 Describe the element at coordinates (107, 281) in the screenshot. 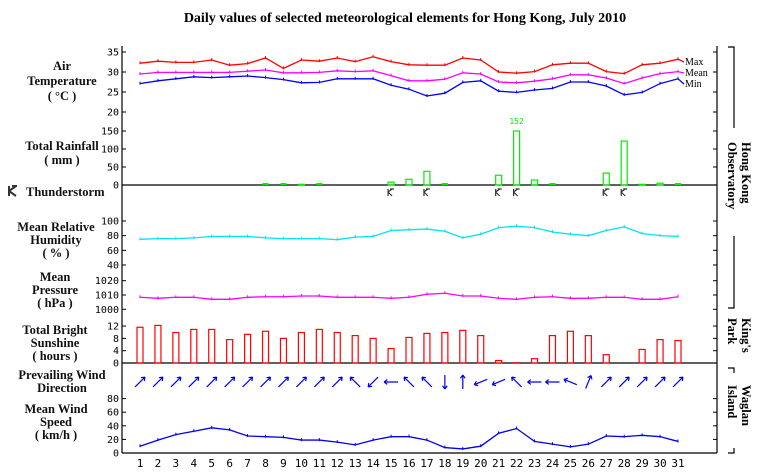

I see `pressure-tick-label: 1020` at that location.